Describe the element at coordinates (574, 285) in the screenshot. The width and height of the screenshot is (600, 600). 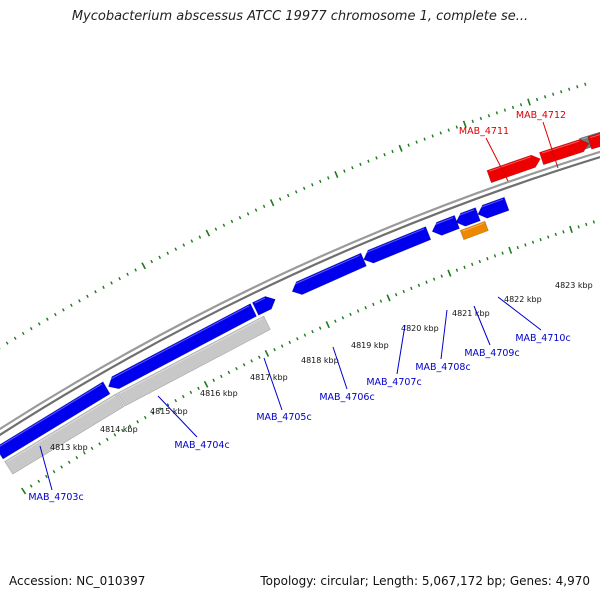
I see `tick-label: 4823 kbp` at that location.